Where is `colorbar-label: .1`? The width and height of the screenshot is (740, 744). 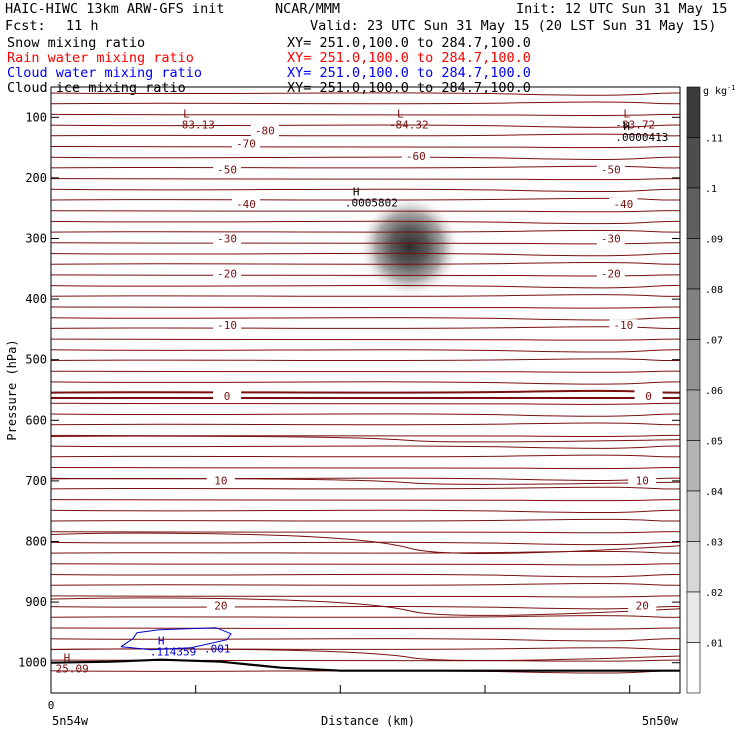
colorbar-label: .1 is located at coordinates (711, 189).